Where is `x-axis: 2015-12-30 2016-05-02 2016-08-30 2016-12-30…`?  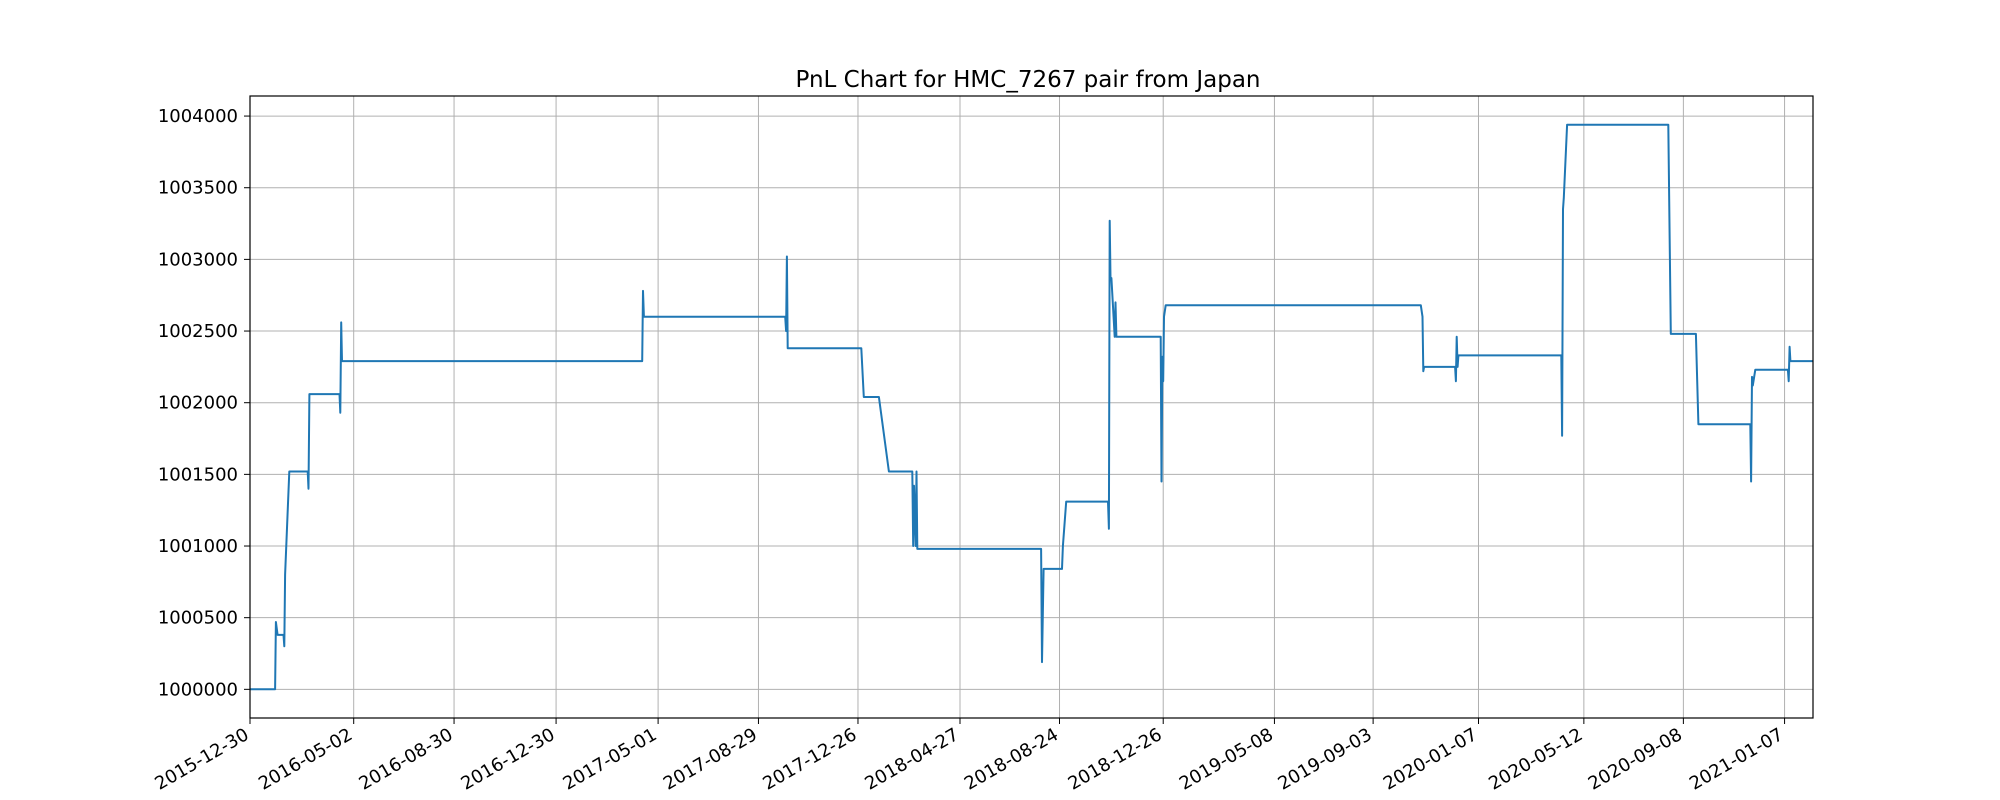 x-axis: 2015-12-30 2016-05-02 2016-08-30 2016-12-30… is located at coordinates (969, 756).